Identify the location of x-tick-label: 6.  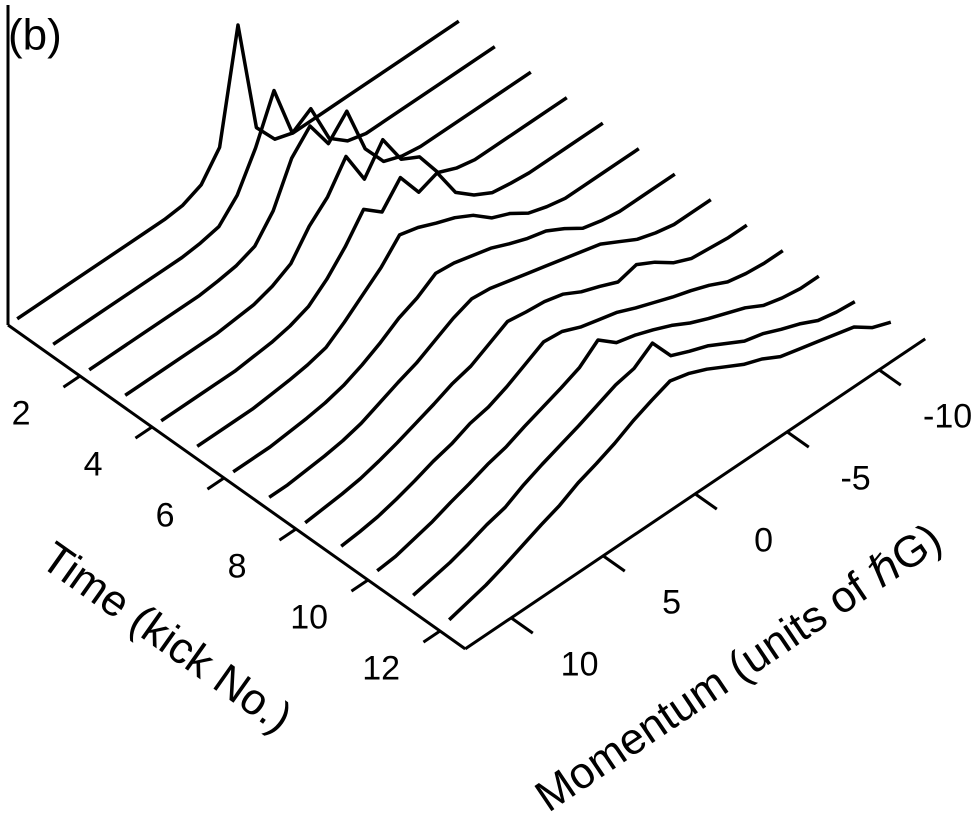
(165, 516).